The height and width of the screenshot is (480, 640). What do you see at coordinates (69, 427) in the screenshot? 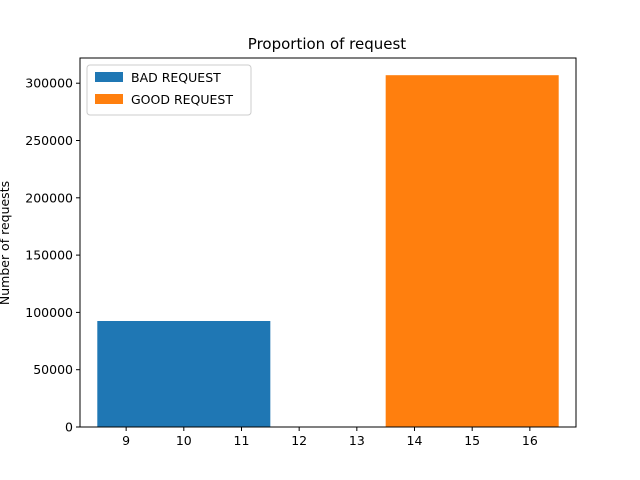
I see `y-tick-label: 0` at bounding box center [69, 427].